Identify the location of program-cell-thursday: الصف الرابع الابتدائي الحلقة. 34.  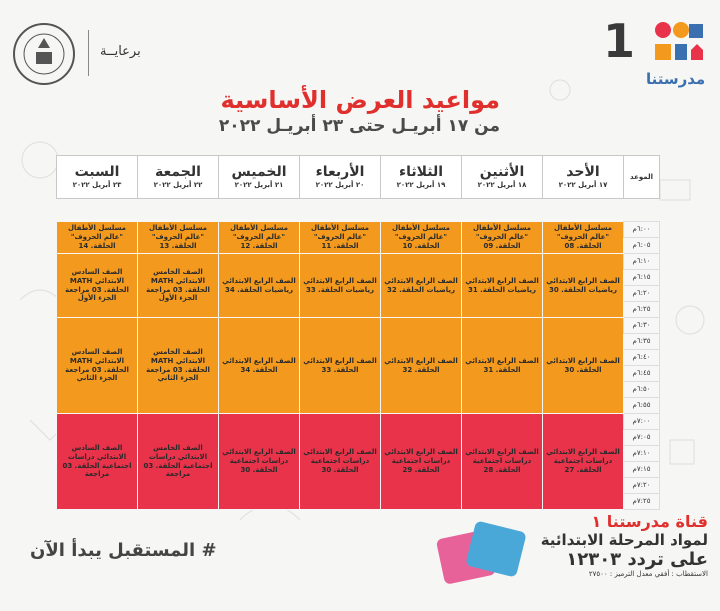
(259, 365).